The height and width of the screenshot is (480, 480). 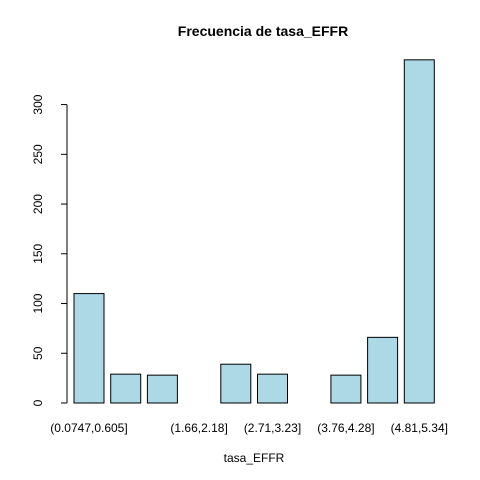 What do you see at coordinates (38, 154) in the screenshot?
I see `y-tick-label: 250` at bounding box center [38, 154].